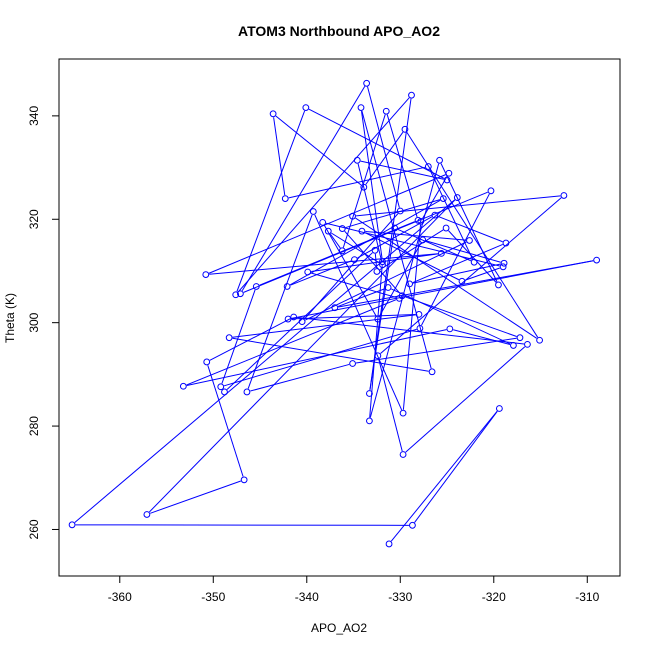 The width and height of the screenshot is (650, 650). I want to click on y-axis-label: Theta (K), so click(10, 318).